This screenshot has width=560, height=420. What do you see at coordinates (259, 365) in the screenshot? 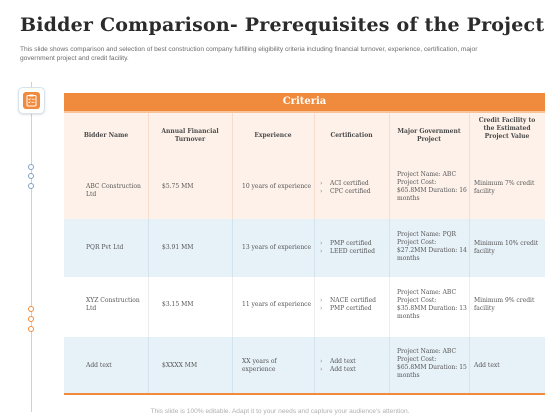
I see `cell-experience: XX years of experience` at bounding box center [259, 365].